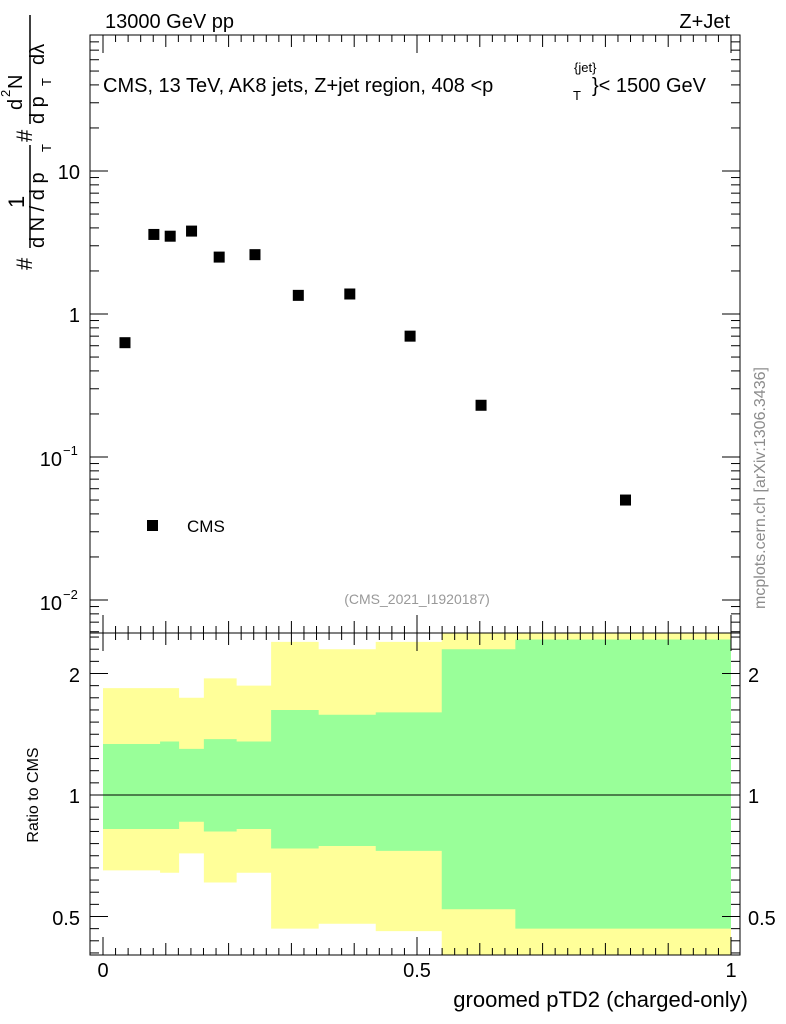 The height and width of the screenshot is (1024, 786). I want to click on legend-label-cms: CMS, so click(206, 526).